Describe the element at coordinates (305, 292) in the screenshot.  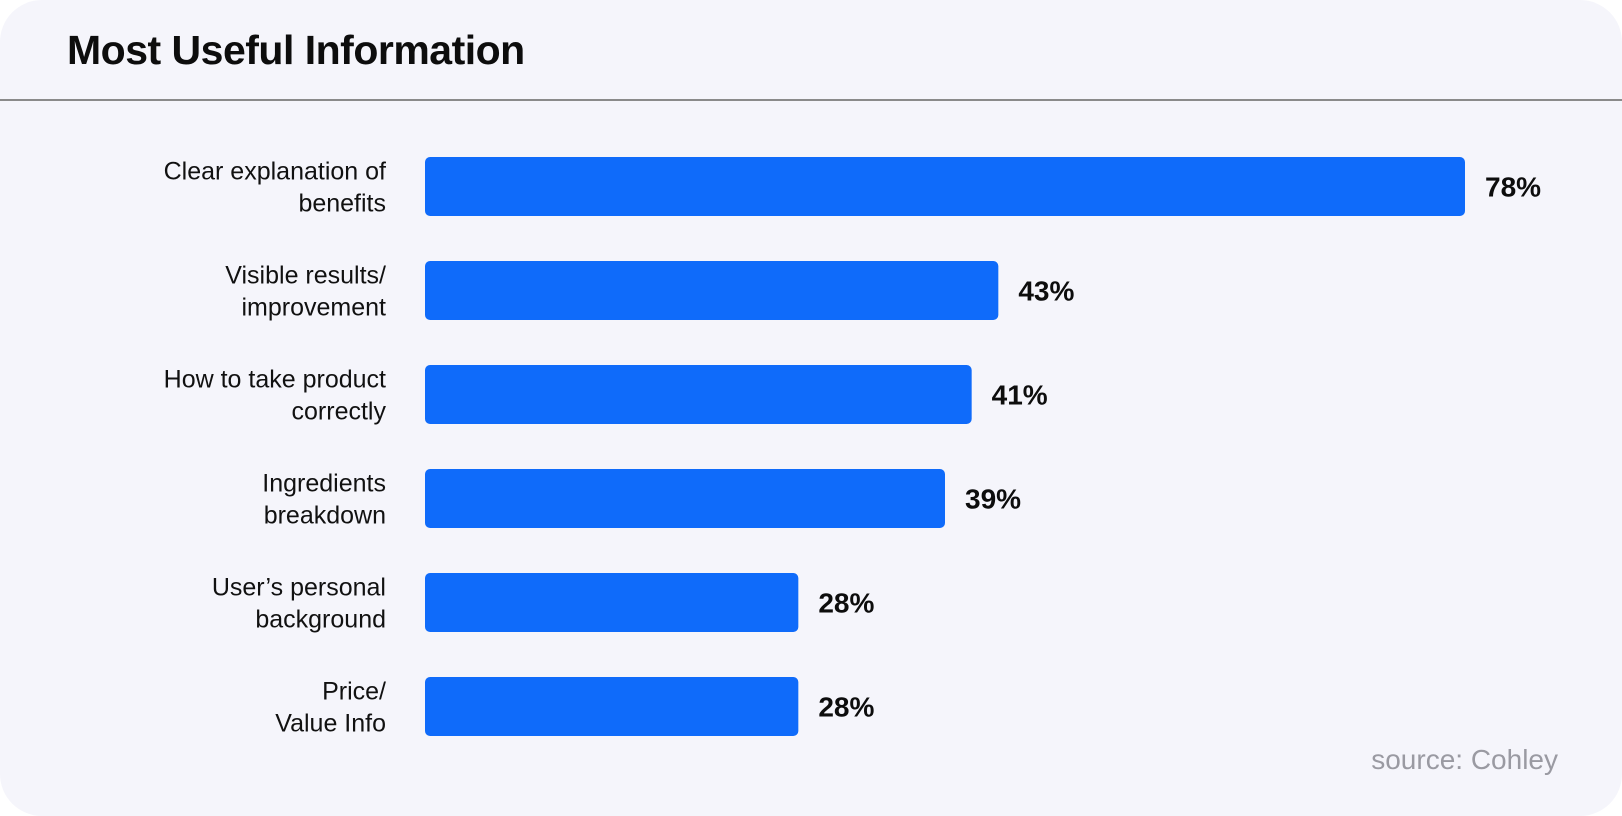
I see `category-label: Visible results/improvement` at that location.